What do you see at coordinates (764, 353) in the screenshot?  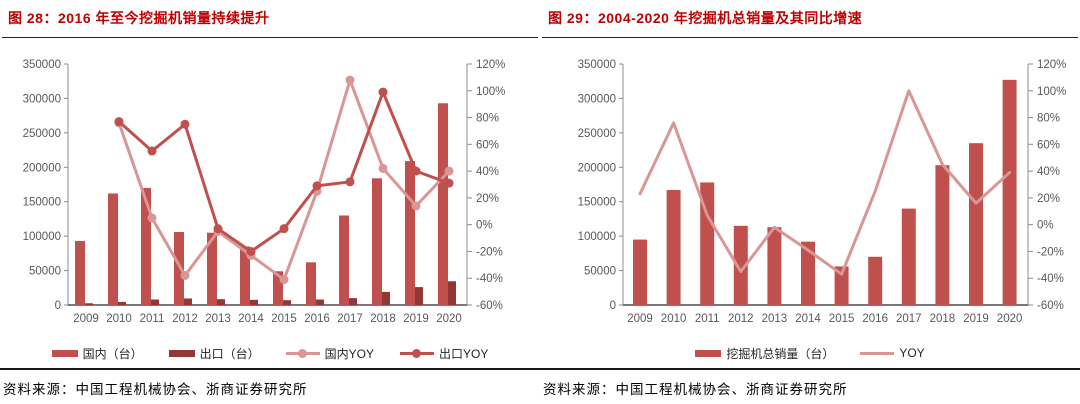 I see `legend-item-total: 挖掘机总销量（台）` at bounding box center [764, 353].